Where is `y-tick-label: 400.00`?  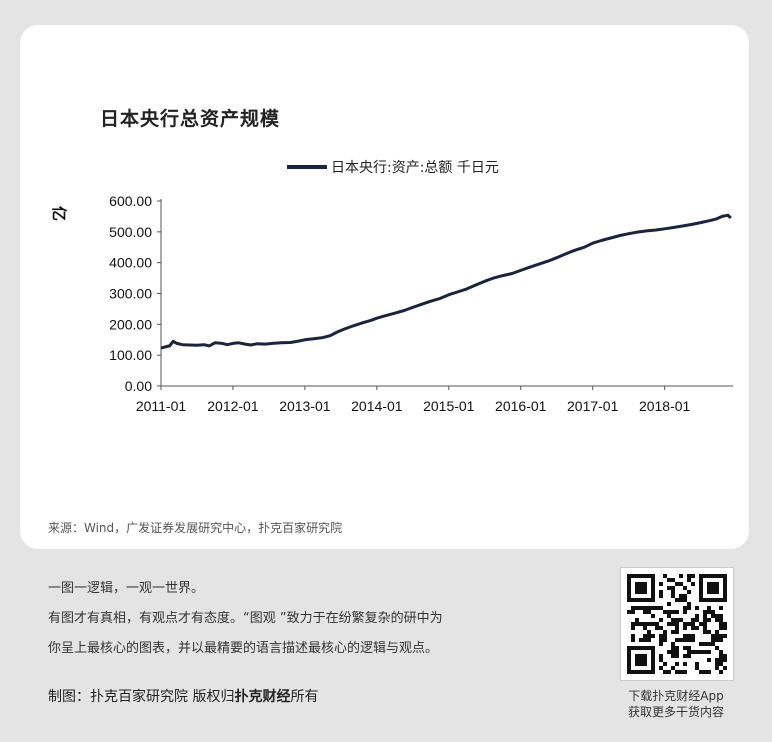 y-tick-label: 400.00 is located at coordinates (130, 263).